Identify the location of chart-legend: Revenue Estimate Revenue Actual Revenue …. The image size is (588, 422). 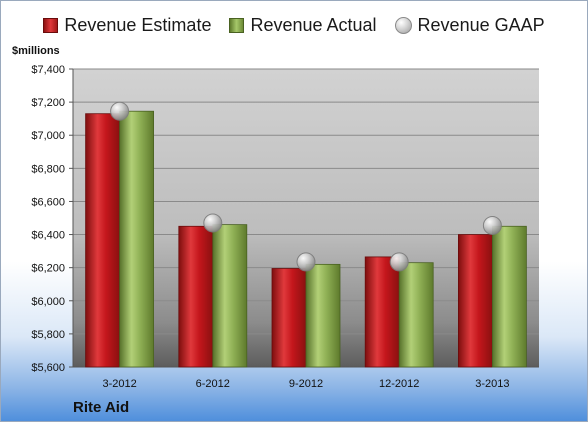
(294, 25).